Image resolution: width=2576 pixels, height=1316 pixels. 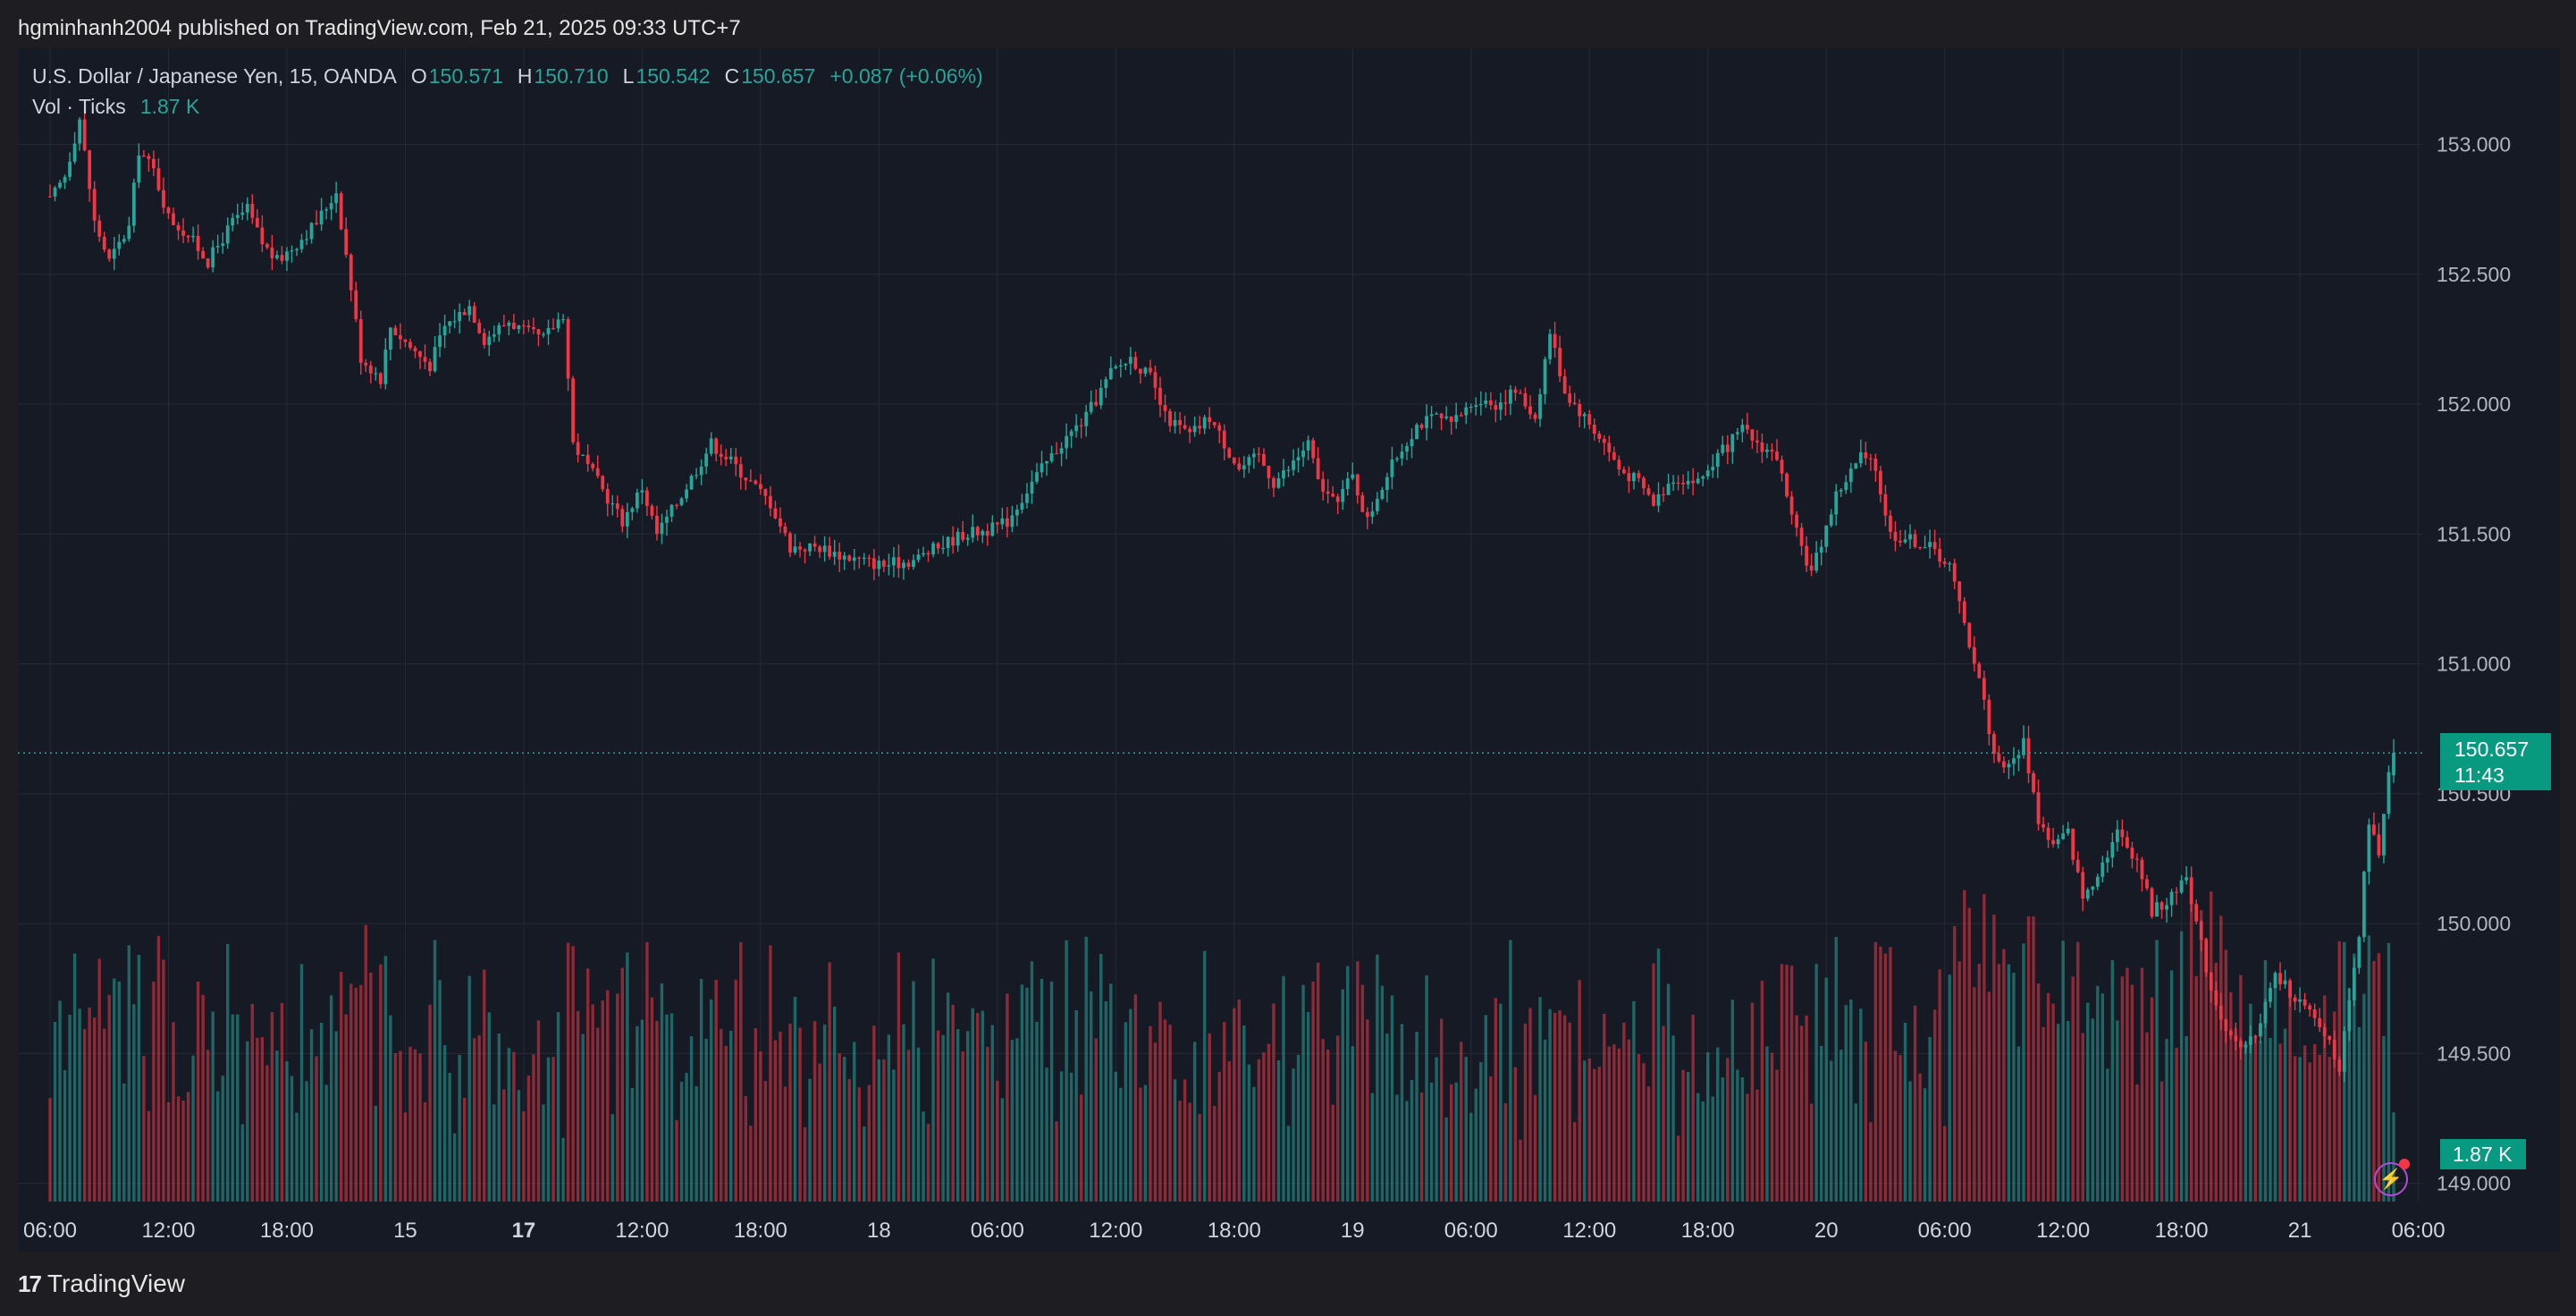 I want to click on x-tick-label: 21, so click(x=2300, y=1231).